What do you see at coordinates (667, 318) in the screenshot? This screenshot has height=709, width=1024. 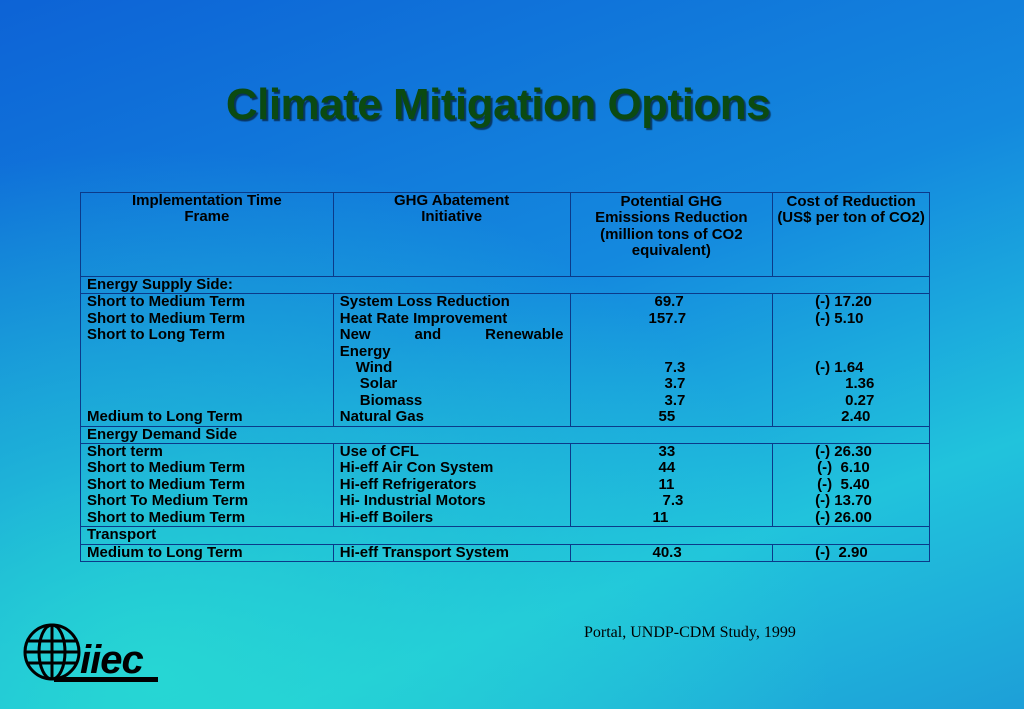 I see `reduction-cell: 157.7` at bounding box center [667, 318].